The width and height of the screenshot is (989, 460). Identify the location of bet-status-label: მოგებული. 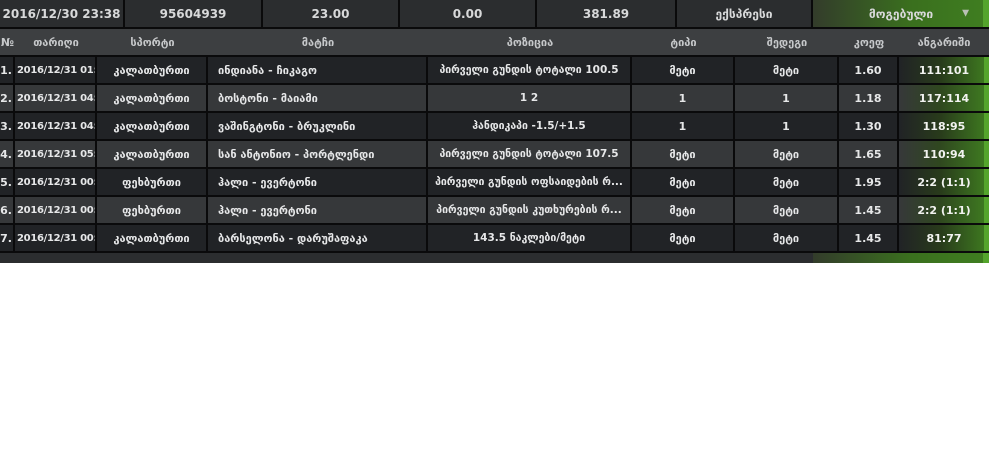
(901, 13).